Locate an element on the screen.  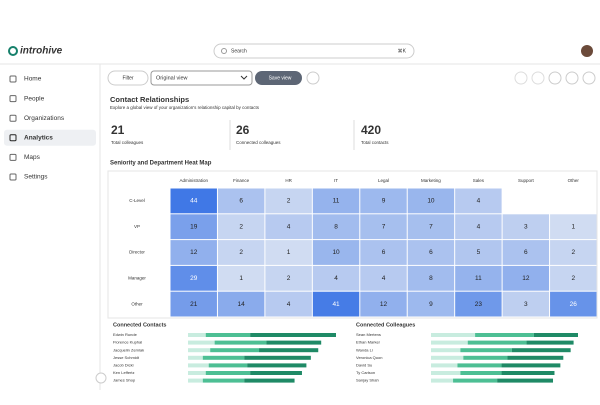
filter-button is located at coordinates (128, 78).